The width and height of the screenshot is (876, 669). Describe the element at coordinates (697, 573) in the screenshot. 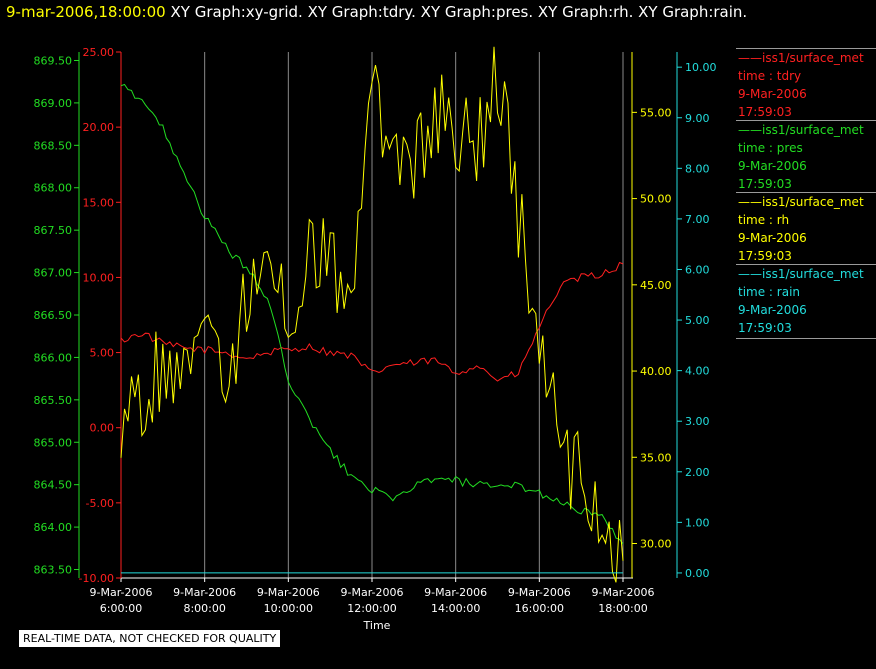

I see `rain-tick-label: 0.00` at that location.